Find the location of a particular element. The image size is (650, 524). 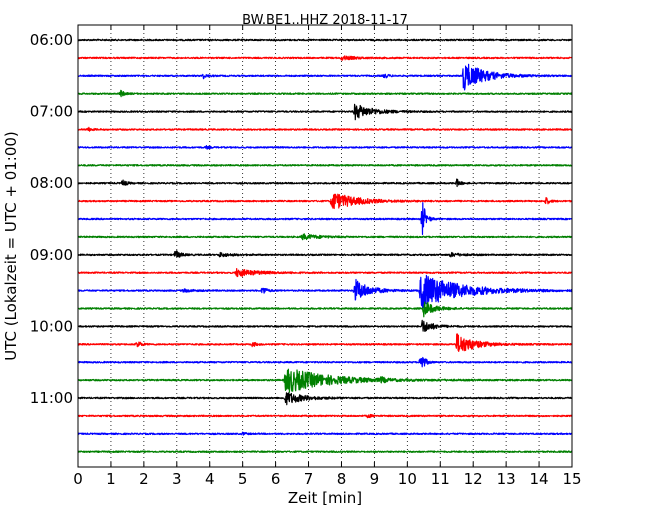

x-tick-label: 14 is located at coordinates (539, 479).